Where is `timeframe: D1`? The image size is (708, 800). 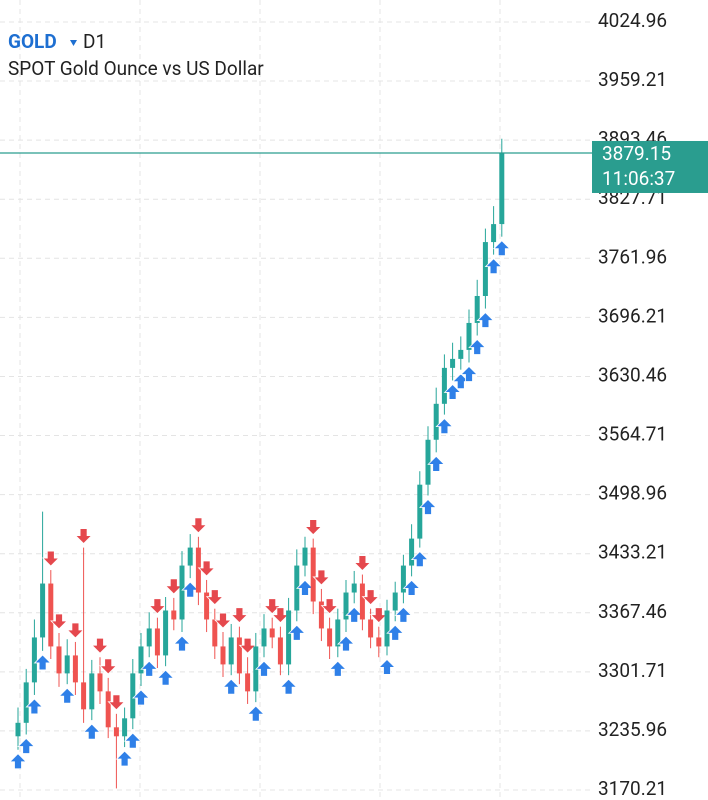
timeframe: D1 is located at coordinates (94, 41).